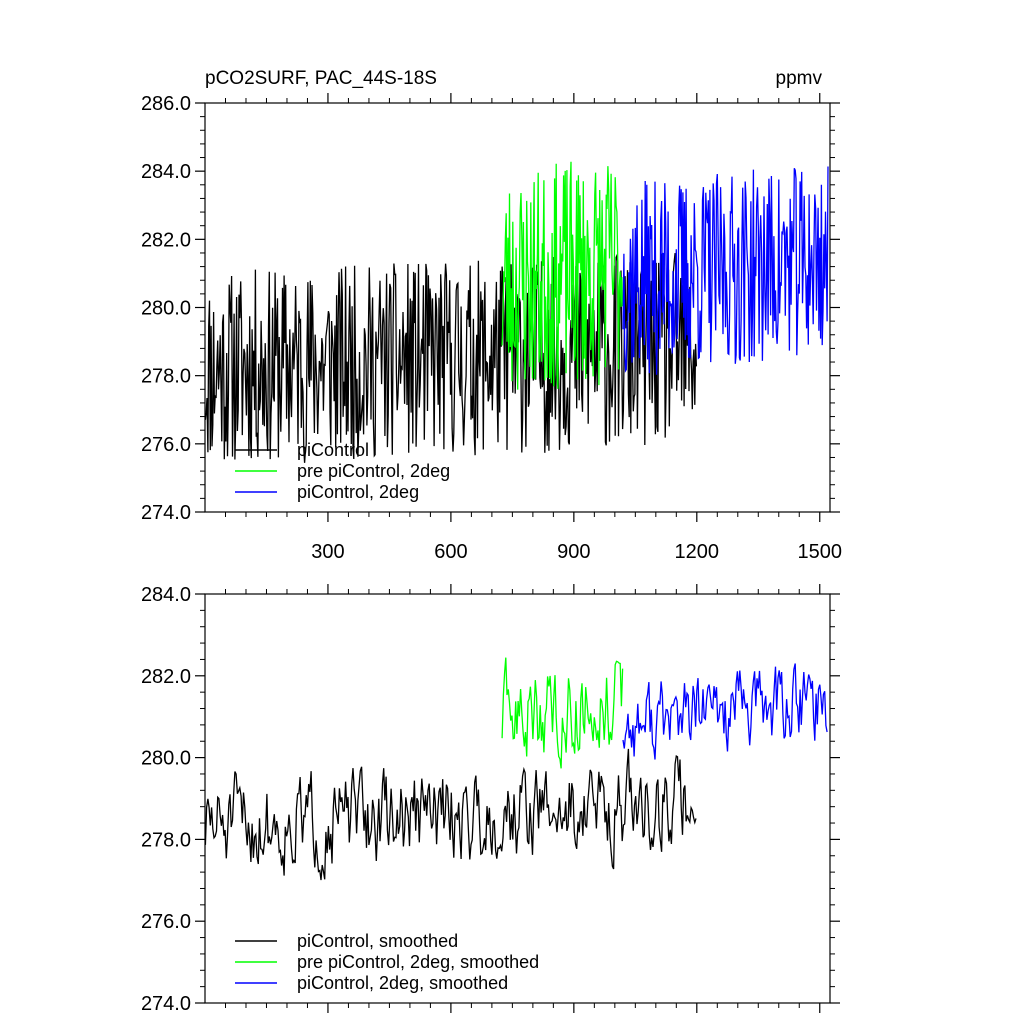  Describe the element at coordinates (358, 492) in the screenshot. I see `legend-label-3: piControl, 2deg` at that location.